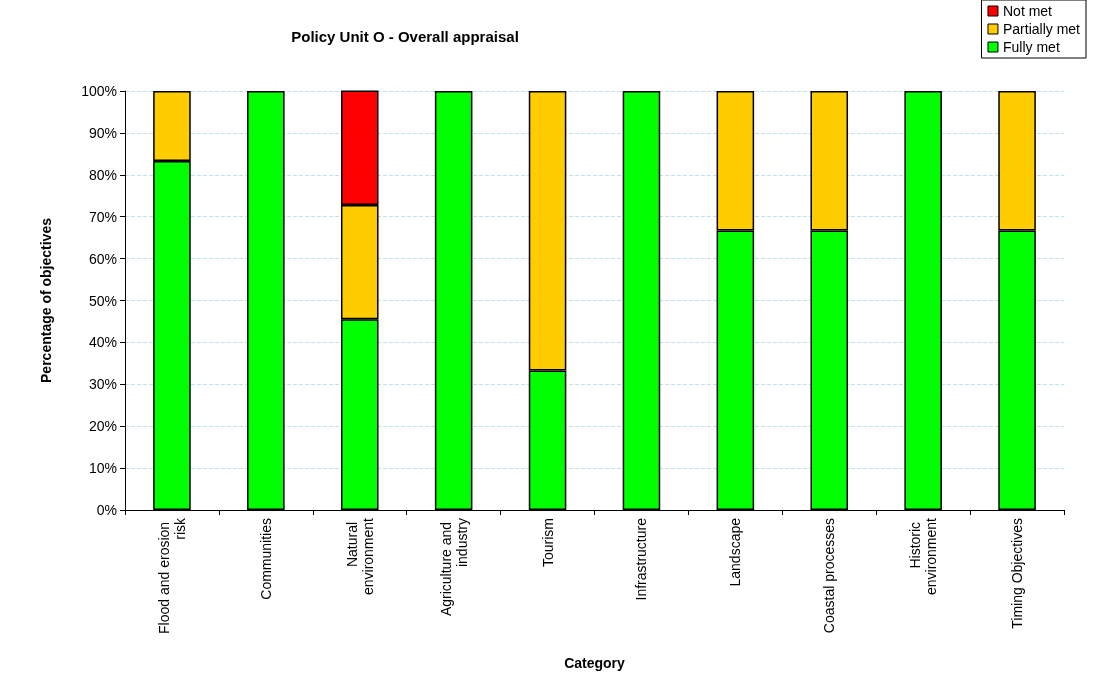 This screenshot has height=675, width=1094. I want to click on y-tick-label: 10%, so click(102, 468).